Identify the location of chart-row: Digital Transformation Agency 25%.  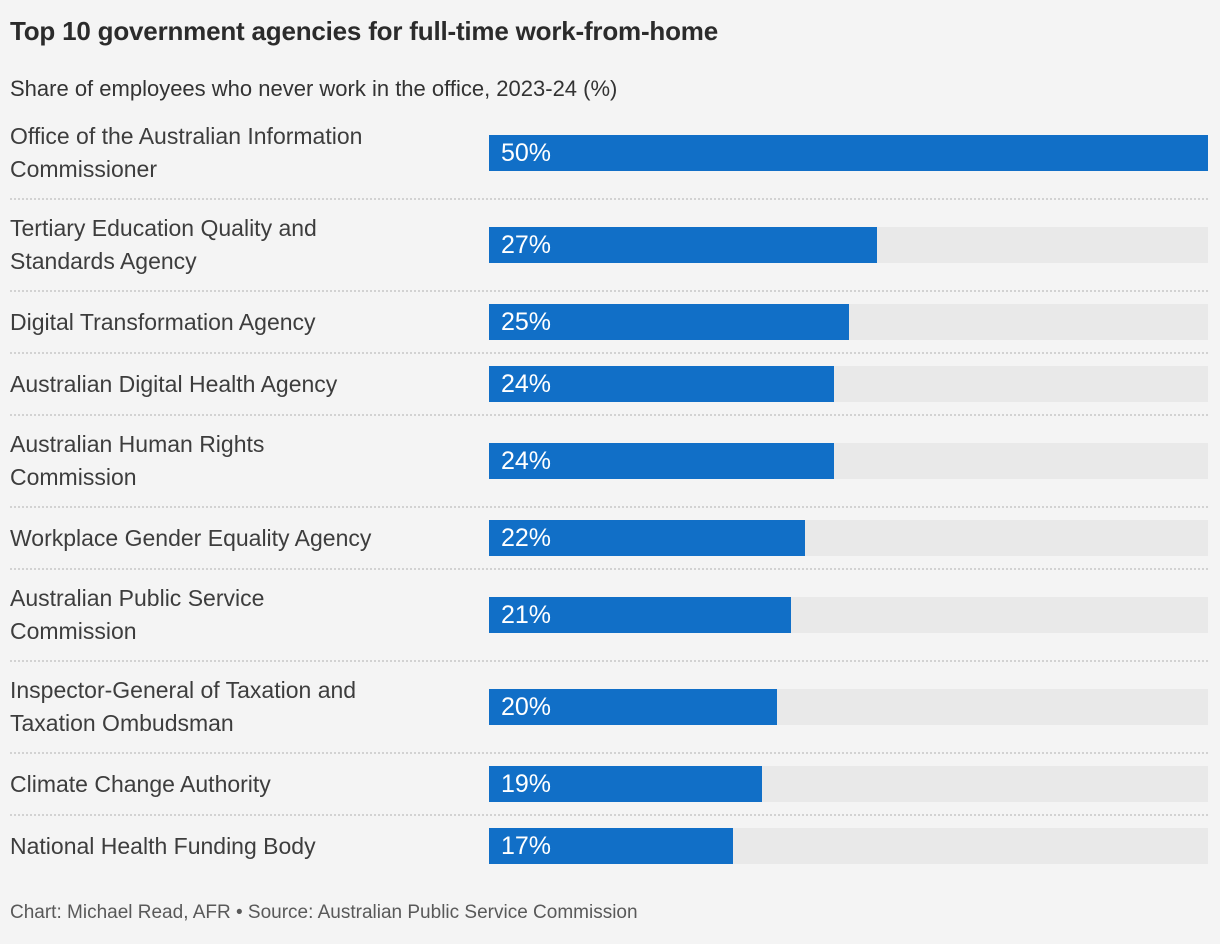
(609, 323).